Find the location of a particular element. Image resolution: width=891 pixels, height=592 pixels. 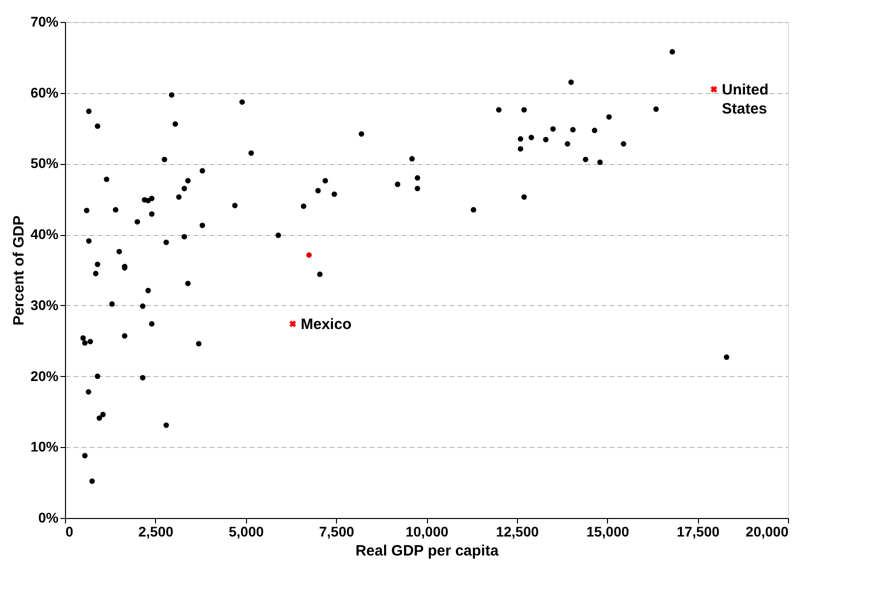

annotation: United States is located at coordinates (745, 99).